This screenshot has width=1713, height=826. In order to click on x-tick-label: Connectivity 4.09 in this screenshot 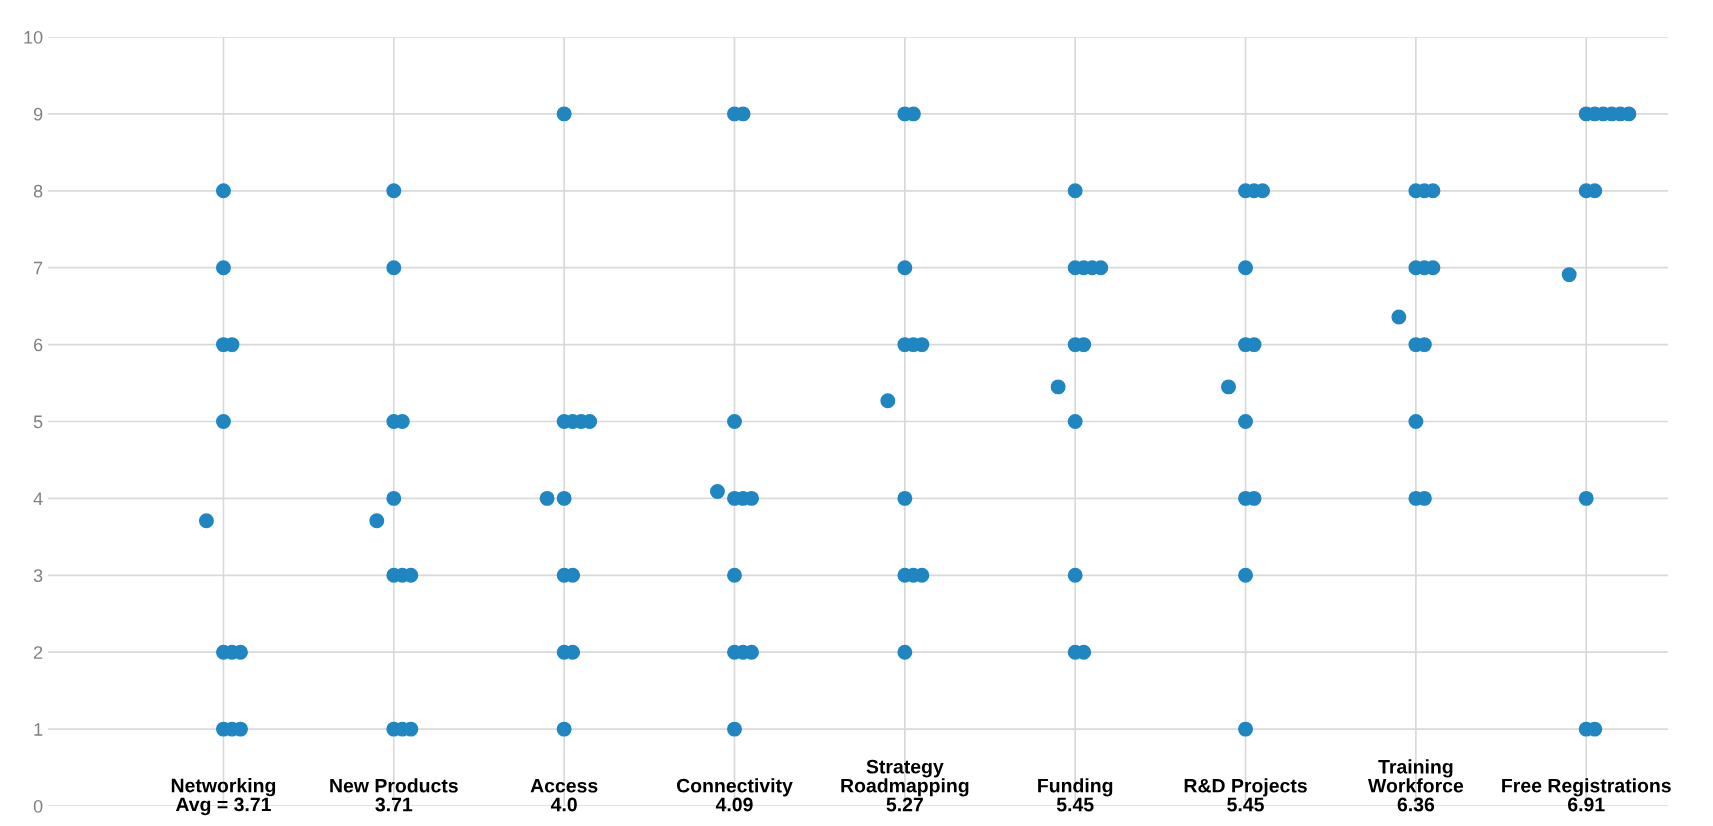, I will do `click(734, 795)`.